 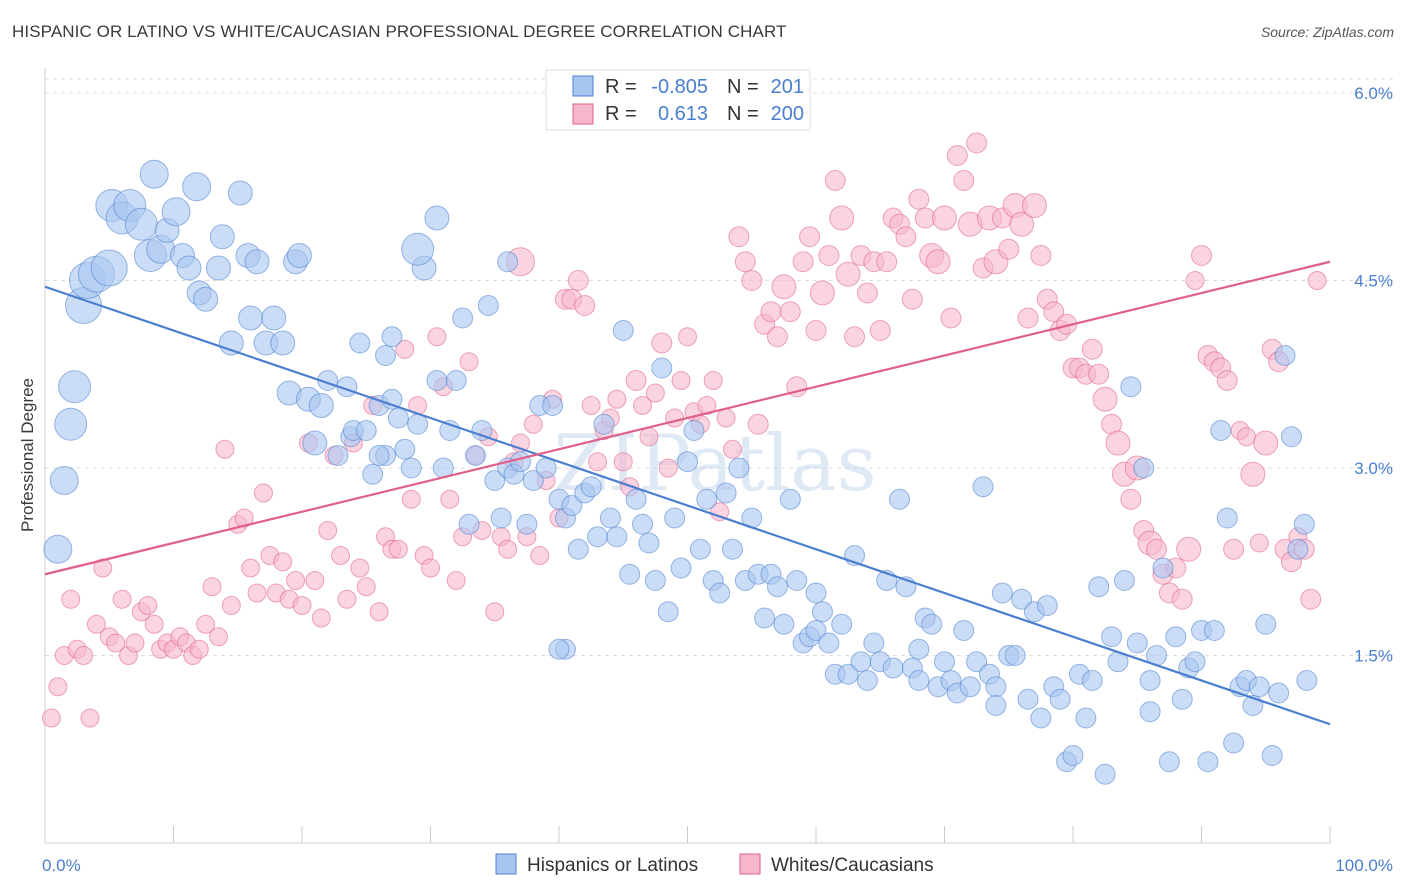 What do you see at coordinates (506, 864) in the screenshot?
I see `series-legend-swatch-blue` at bounding box center [506, 864].